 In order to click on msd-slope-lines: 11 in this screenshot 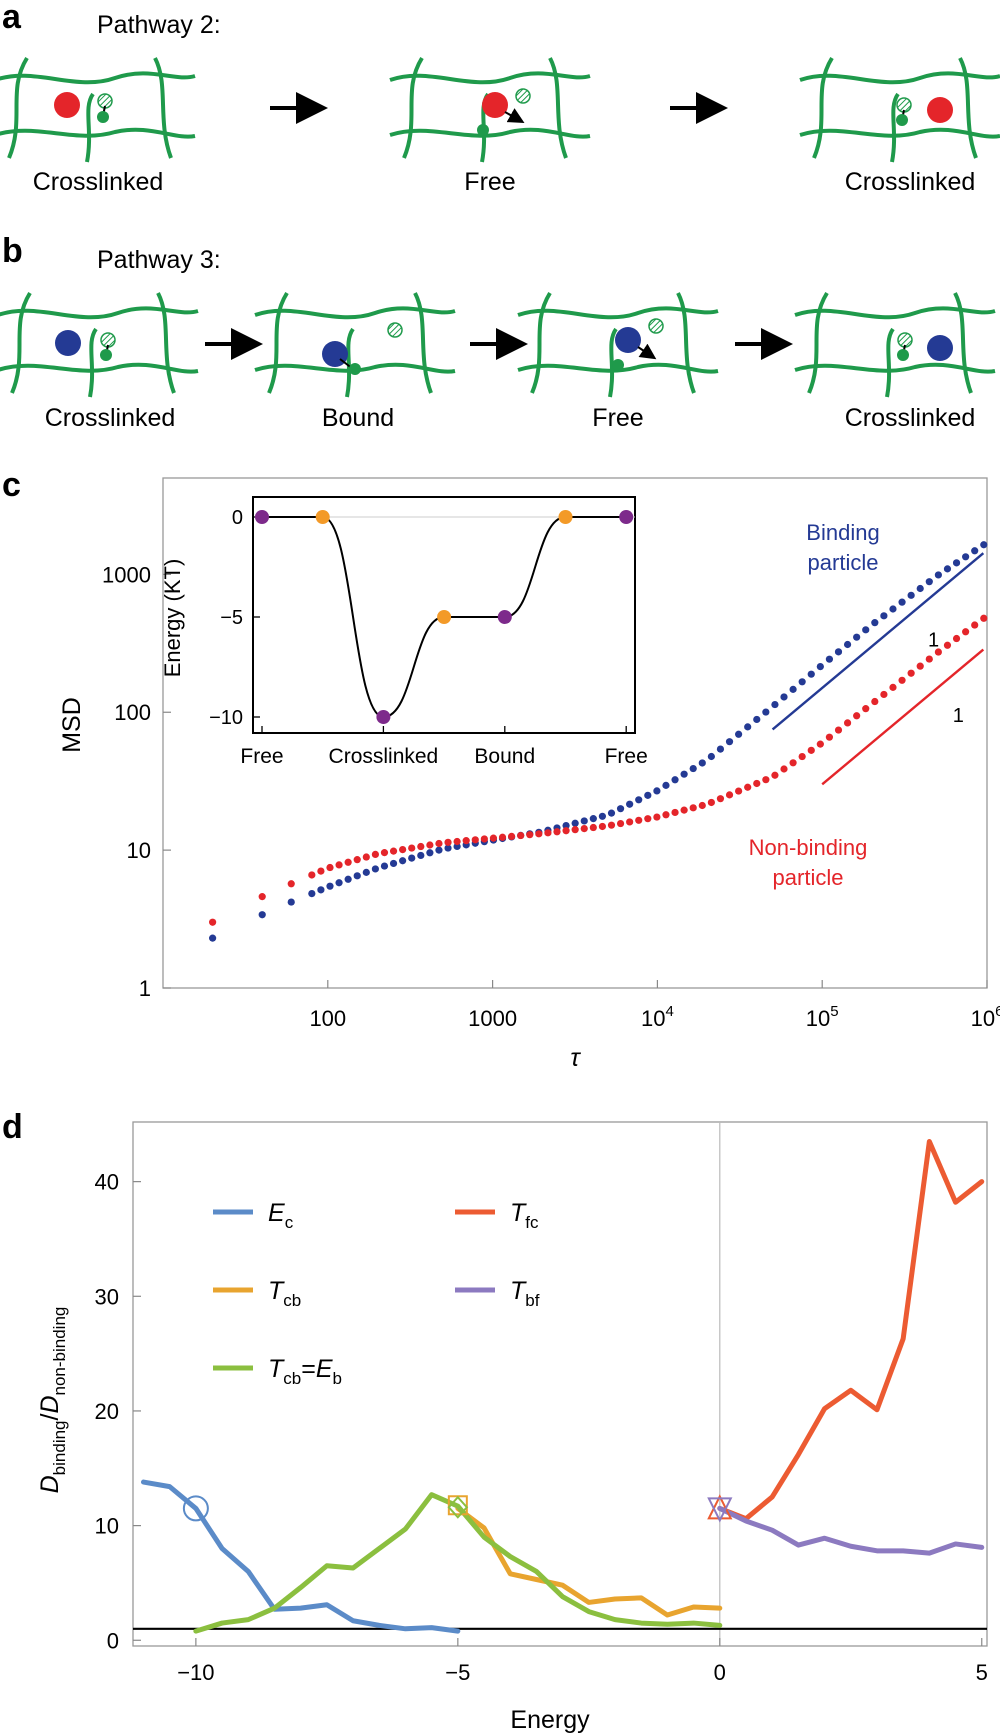, I will do `click(878, 669)`.